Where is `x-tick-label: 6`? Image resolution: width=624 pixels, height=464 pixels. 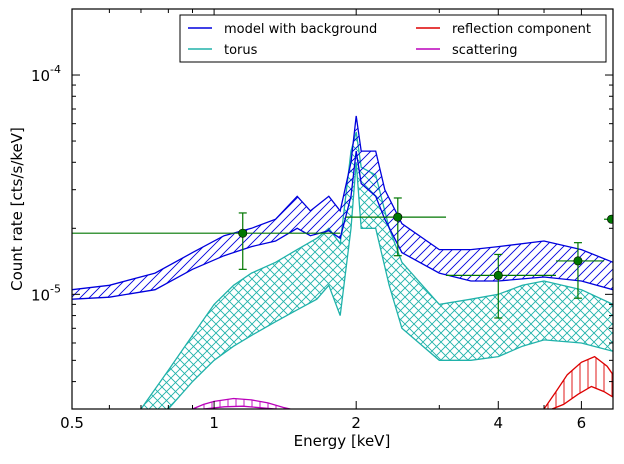 x-tick-label: 6 is located at coordinates (582, 423).